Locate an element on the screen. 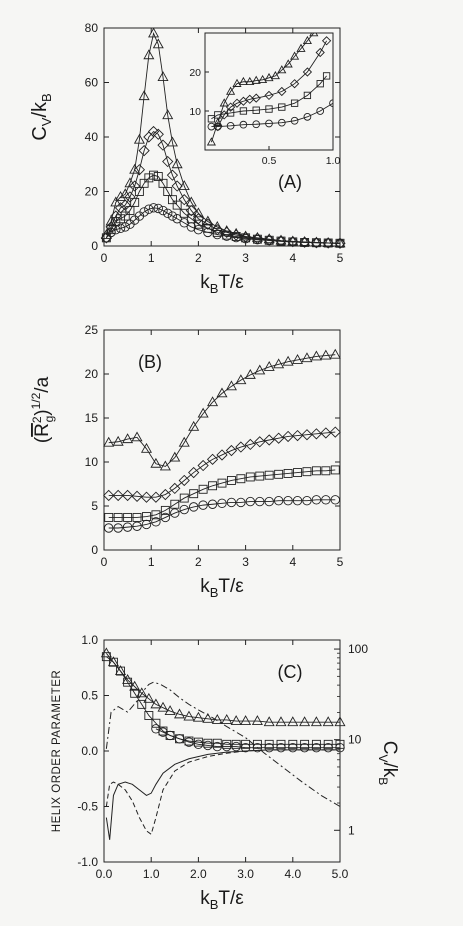  inset-series-triangle is located at coordinates (262, 89).